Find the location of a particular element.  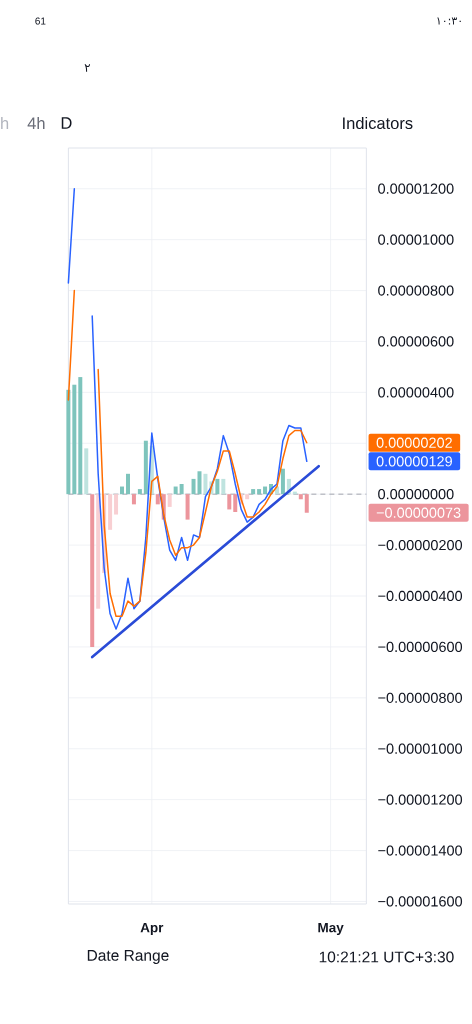

text: 10:21:21 UTC+3:30 is located at coordinates (386, 957).